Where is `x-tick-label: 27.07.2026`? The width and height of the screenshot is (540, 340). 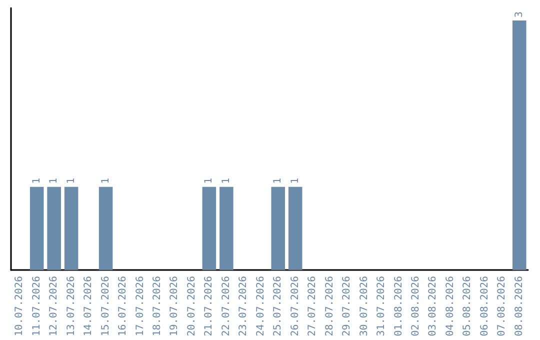 x-tick-label: 27.07.2026 is located at coordinates (312, 306).